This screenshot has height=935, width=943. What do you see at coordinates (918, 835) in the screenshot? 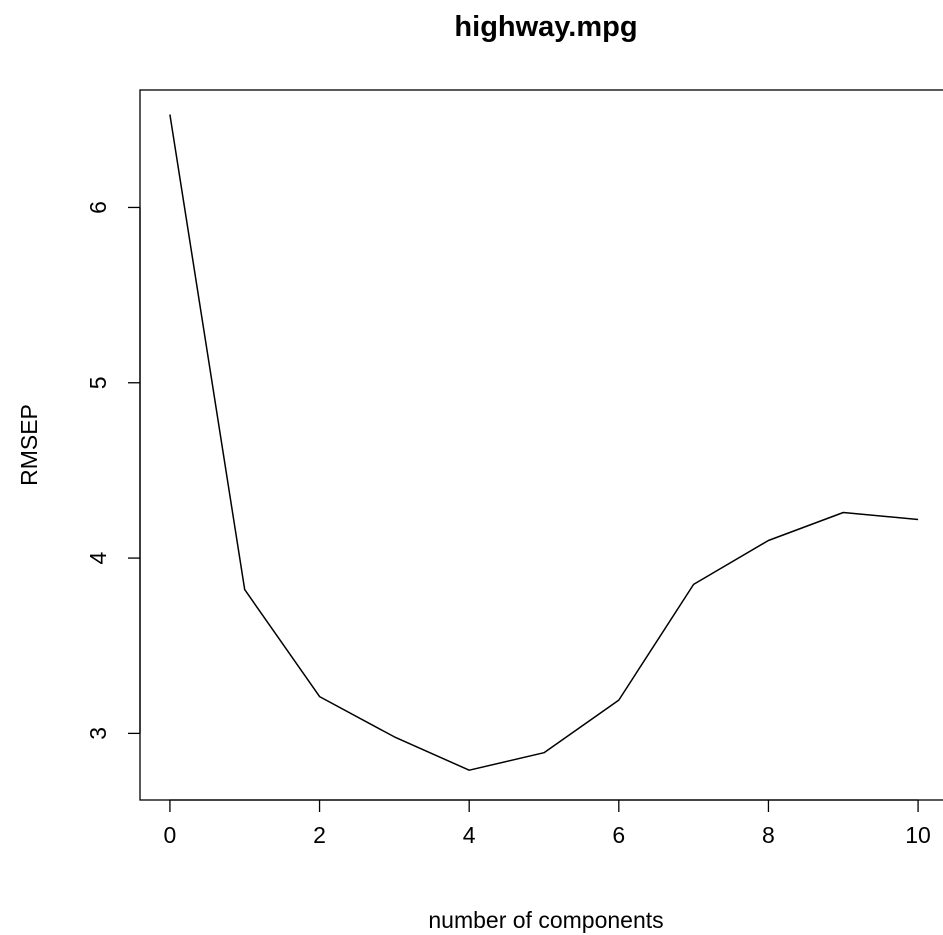
I see `x-tick-label: 10` at bounding box center [918, 835].